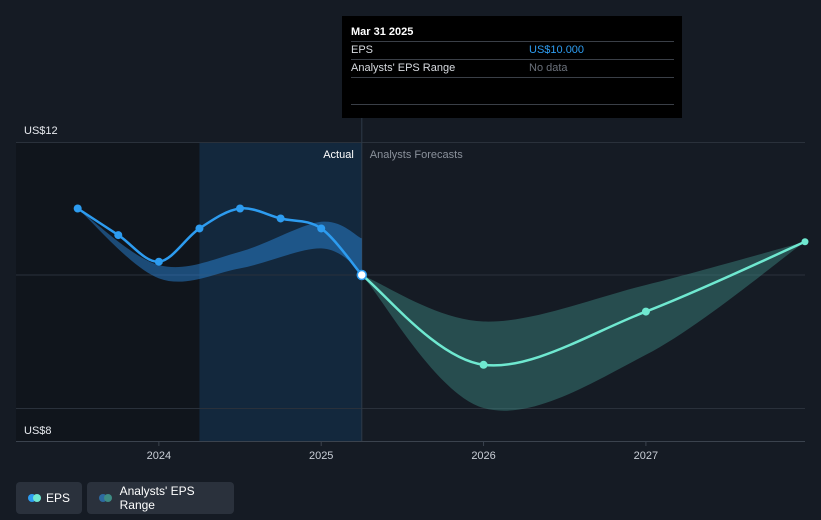 The width and height of the screenshot is (821, 520). Describe the element at coordinates (382, 32) in the screenshot. I see `tooltip-date: Mar 31 2025` at that location.